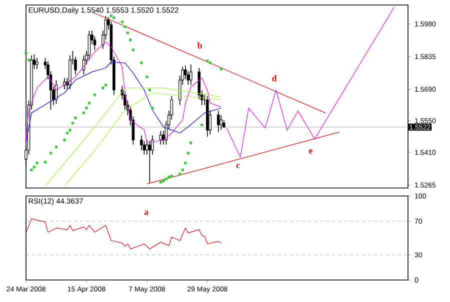 The image size is (450, 302). What do you see at coordinates (274, 78) in the screenshot?
I see `annotation: d` at bounding box center [274, 78].